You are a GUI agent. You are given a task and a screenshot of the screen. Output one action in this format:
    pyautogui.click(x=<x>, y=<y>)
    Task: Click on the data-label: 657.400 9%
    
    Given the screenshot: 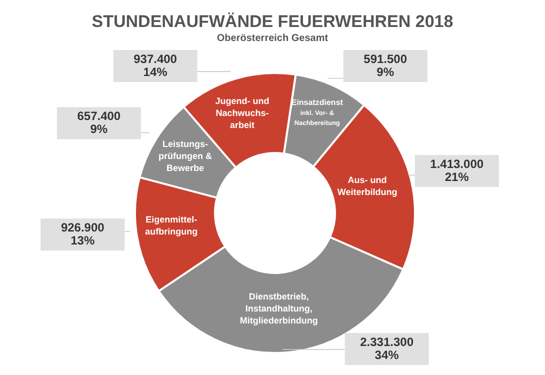 What is the action you would take?
    pyautogui.click(x=99, y=122)
    